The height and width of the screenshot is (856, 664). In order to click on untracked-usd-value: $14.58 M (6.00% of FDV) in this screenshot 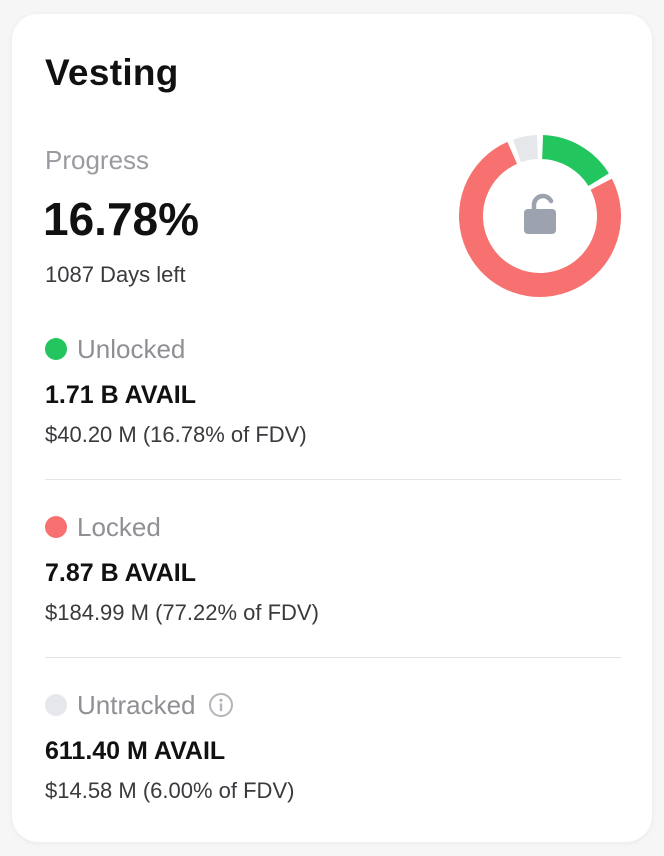, I will do `click(170, 790)`.